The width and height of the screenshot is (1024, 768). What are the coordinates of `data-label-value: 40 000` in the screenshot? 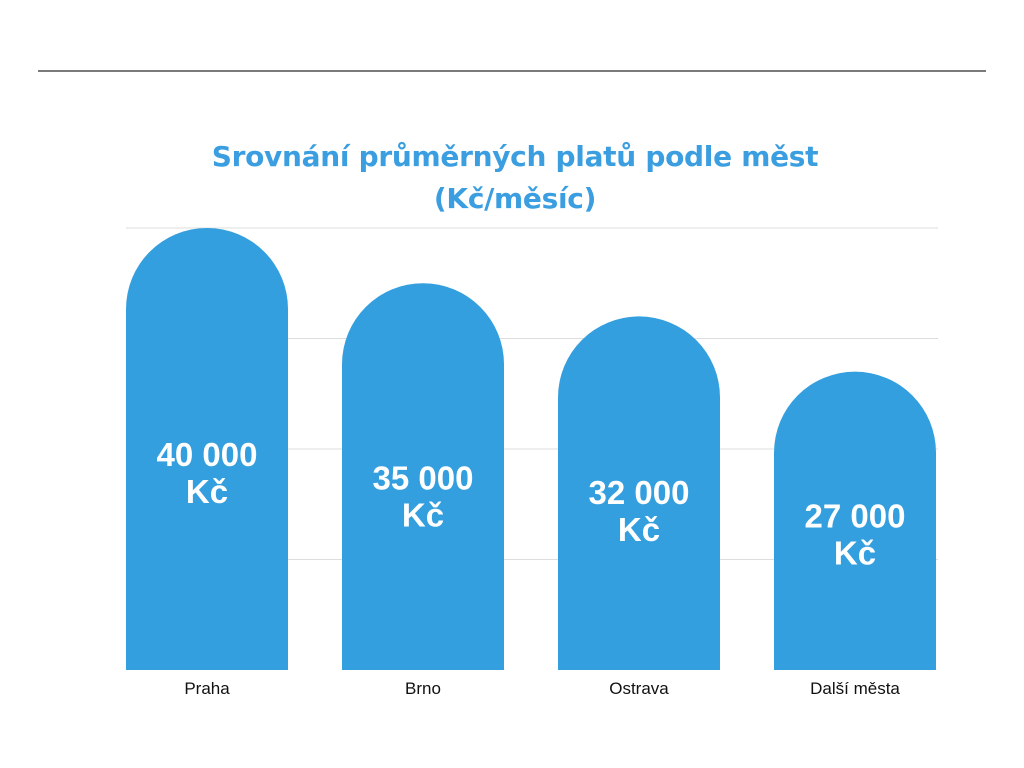 It's located at (207, 454).